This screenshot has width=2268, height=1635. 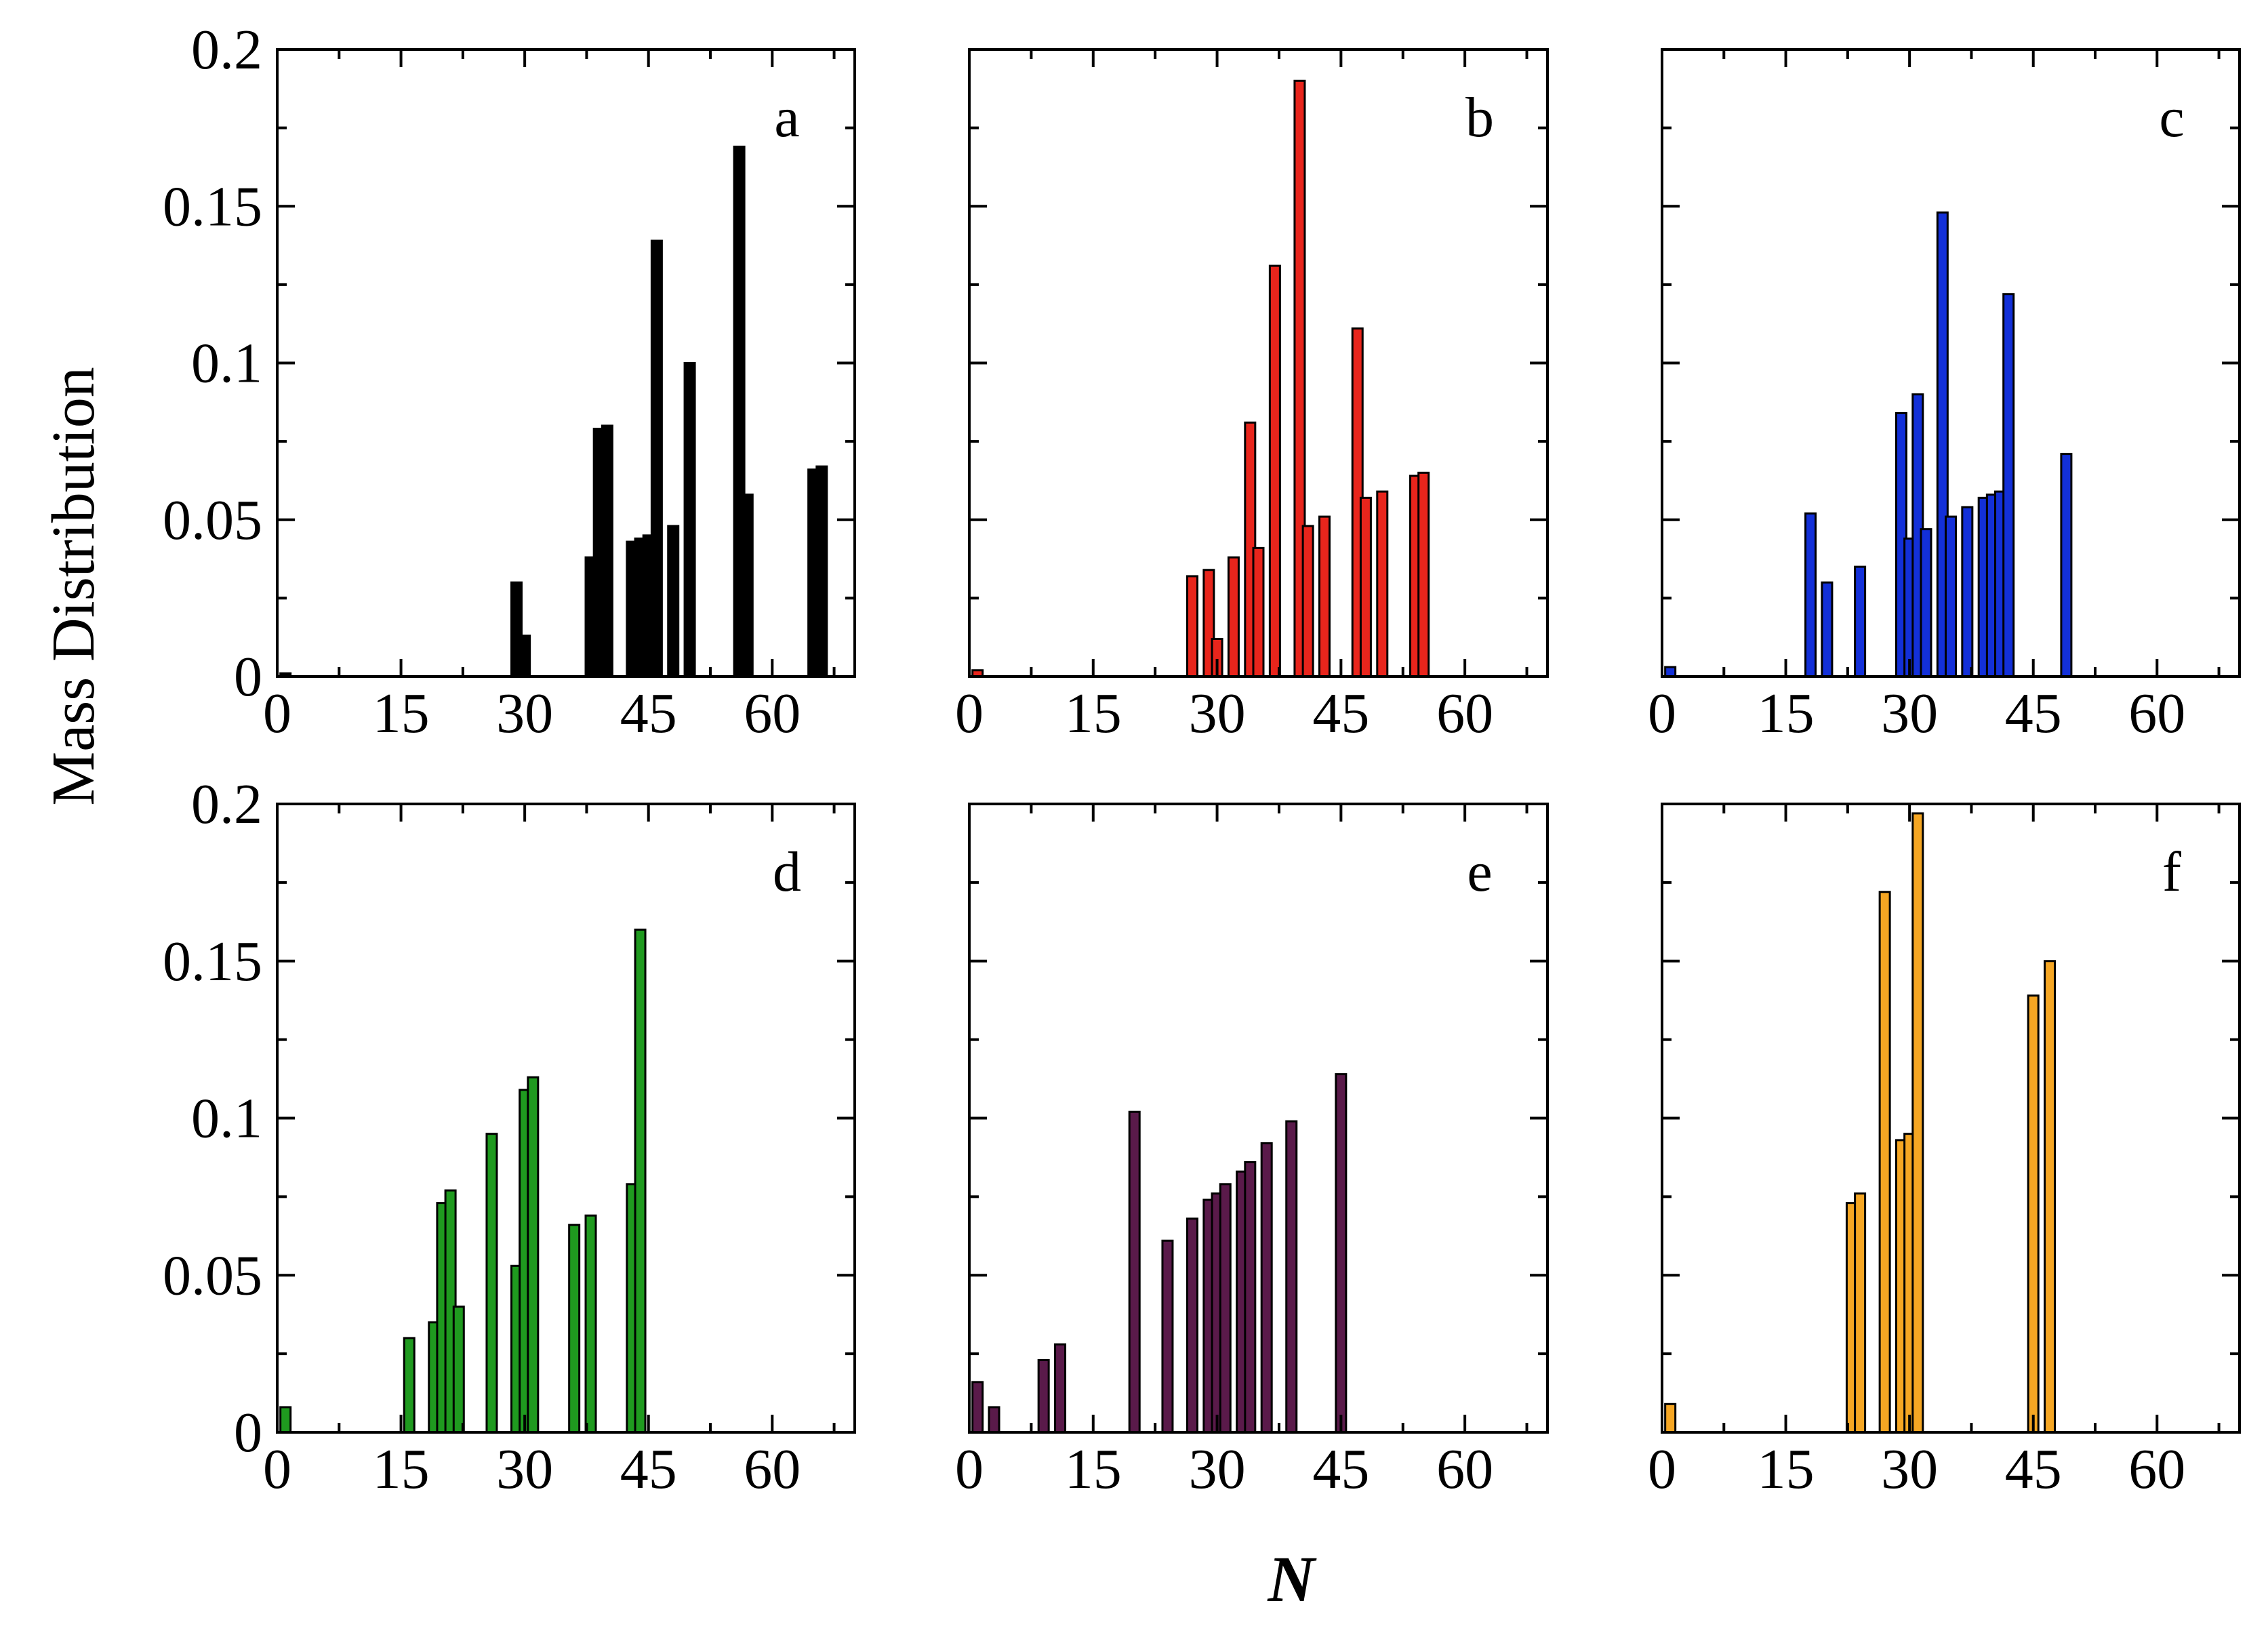 What do you see at coordinates (1479, 118) in the screenshot?
I see `panel-label: b` at bounding box center [1479, 118].